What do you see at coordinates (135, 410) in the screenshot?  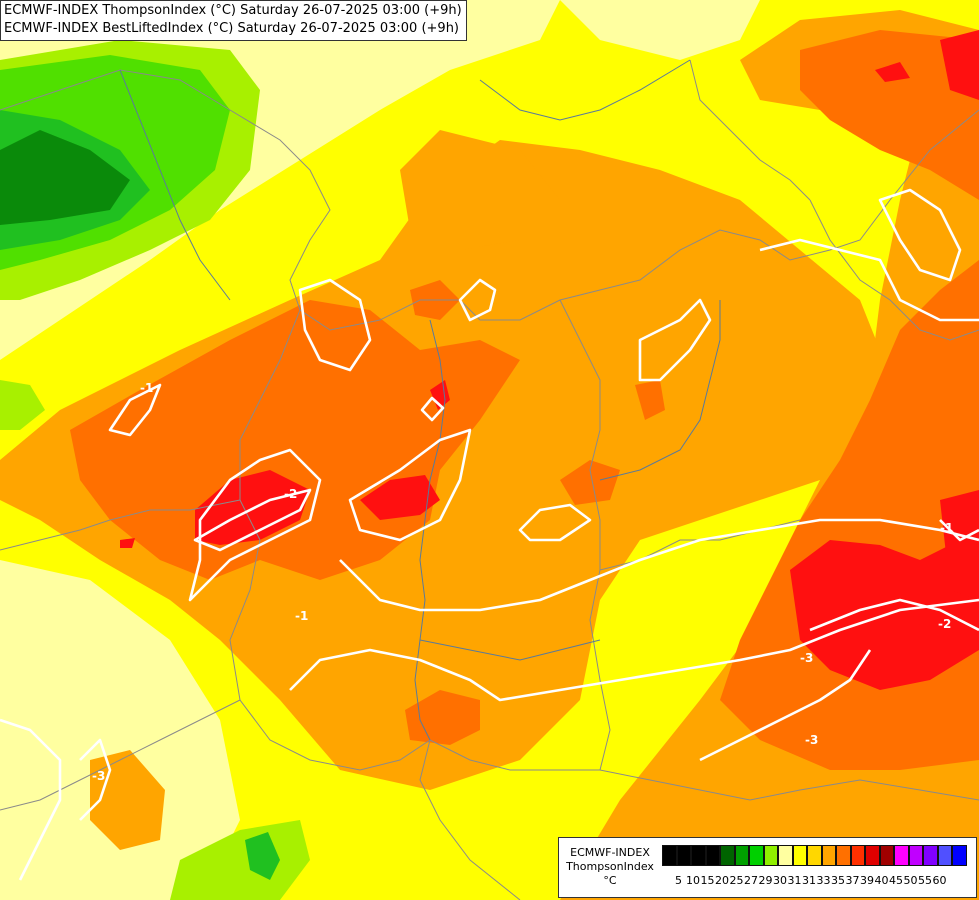 I see `contour-minus1-west` at bounding box center [135, 410].